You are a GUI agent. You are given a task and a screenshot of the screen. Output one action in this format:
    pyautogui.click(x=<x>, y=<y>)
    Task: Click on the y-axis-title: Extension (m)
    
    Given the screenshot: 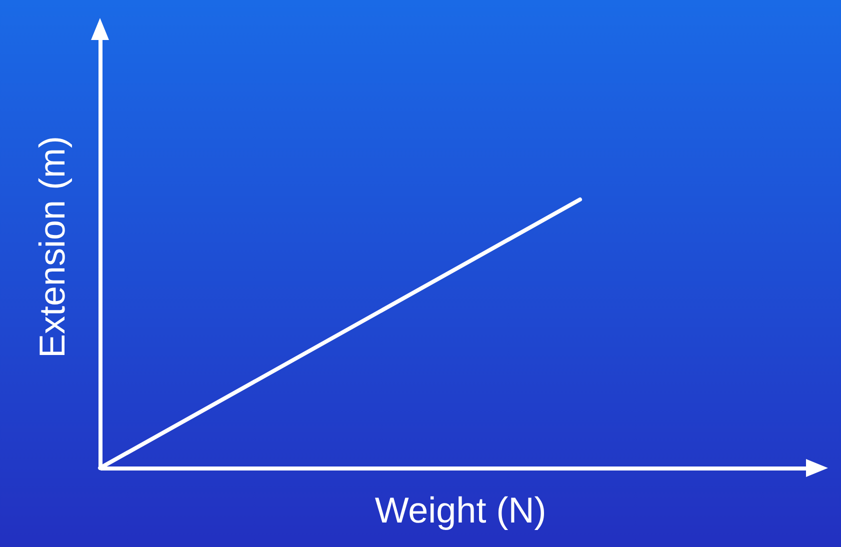 What is the action you would take?
    pyautogui.click(x=52, y=247)
    